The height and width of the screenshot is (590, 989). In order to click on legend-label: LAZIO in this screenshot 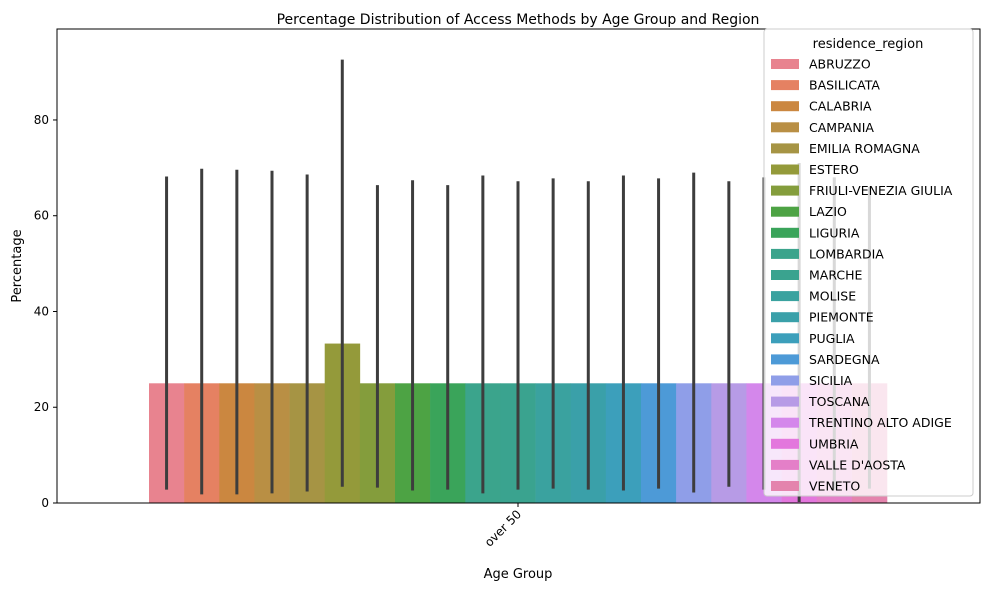, I will do `click(828, 211)`.